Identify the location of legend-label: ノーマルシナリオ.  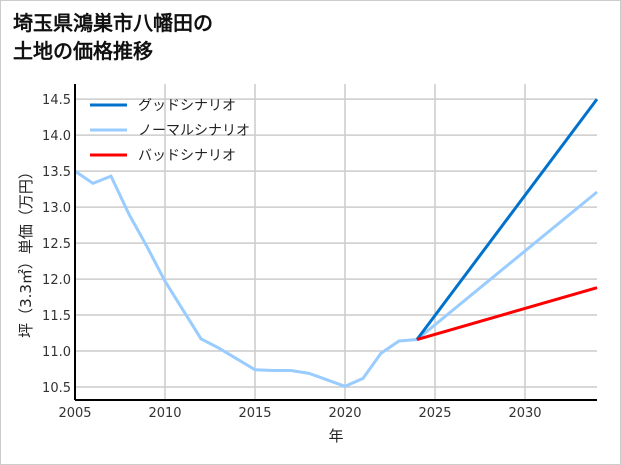
(194, 131).